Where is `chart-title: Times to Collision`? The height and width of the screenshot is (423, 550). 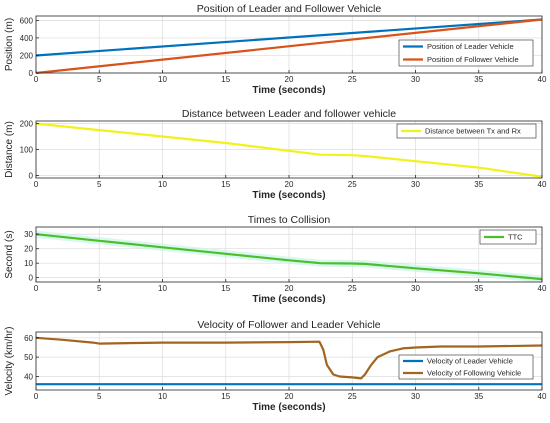 chart-title: Times to Collision is located at coordinates (289, 220).